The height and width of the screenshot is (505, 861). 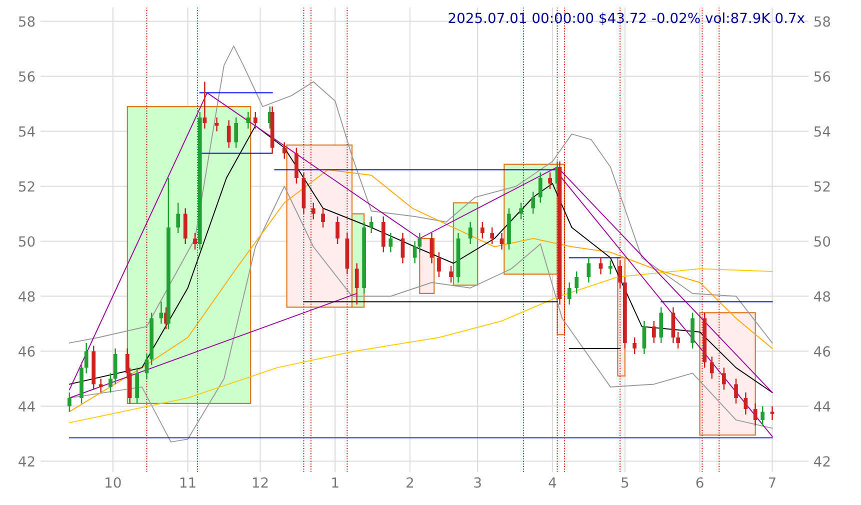 I want to click on x-tick-label: 11, so click(x=188, y=482).